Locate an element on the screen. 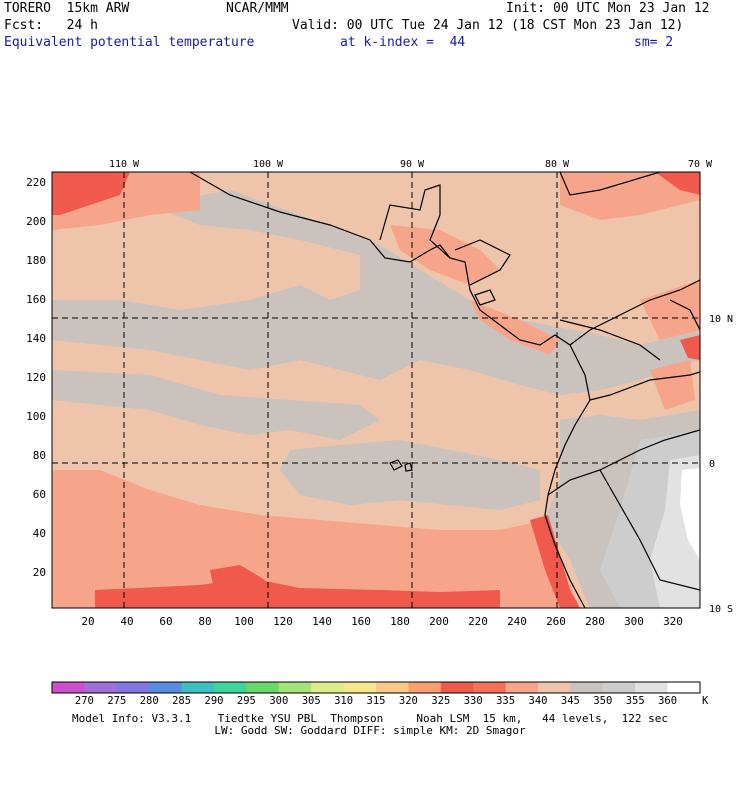 The image size is (740, 790). colorbar-label: 320 is located at coordinates (408, 701).